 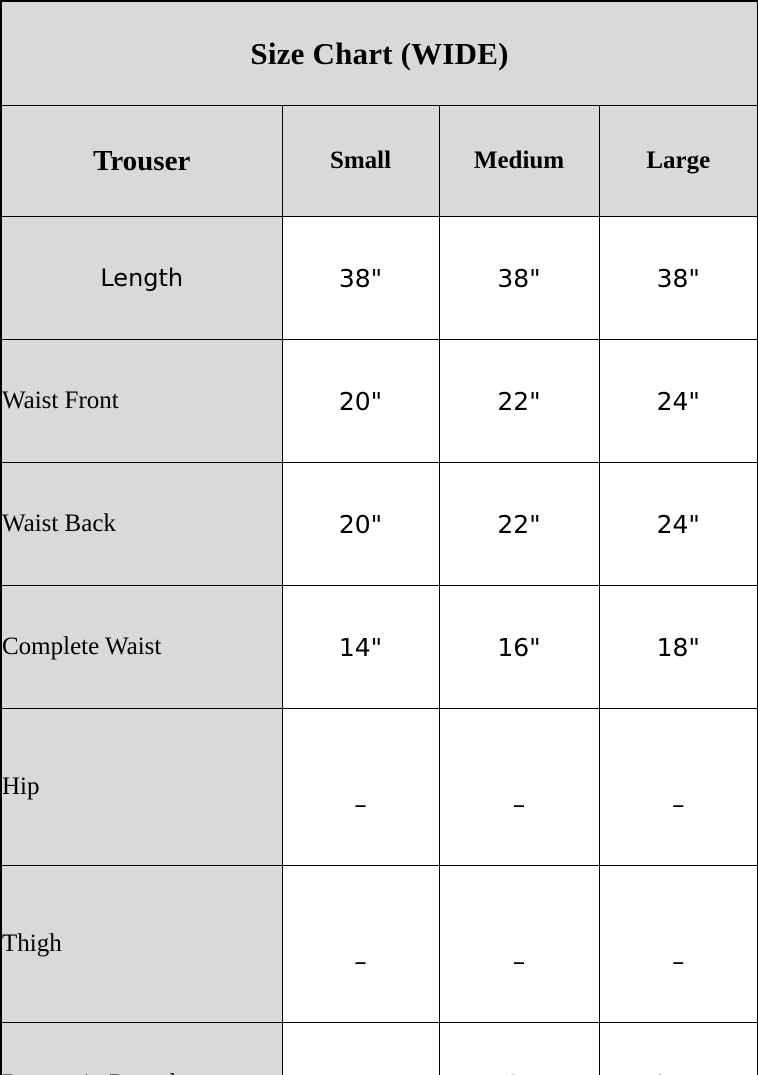 I want to click on value-thigh-small: –, so click(x=360, y=944).